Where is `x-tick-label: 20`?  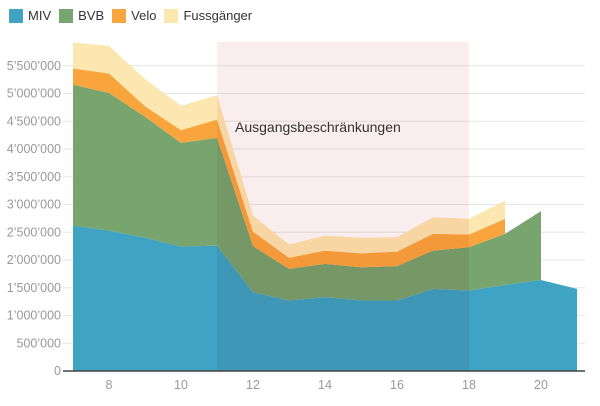 x-tick-label: 20 is located at coordinates (541, 385).